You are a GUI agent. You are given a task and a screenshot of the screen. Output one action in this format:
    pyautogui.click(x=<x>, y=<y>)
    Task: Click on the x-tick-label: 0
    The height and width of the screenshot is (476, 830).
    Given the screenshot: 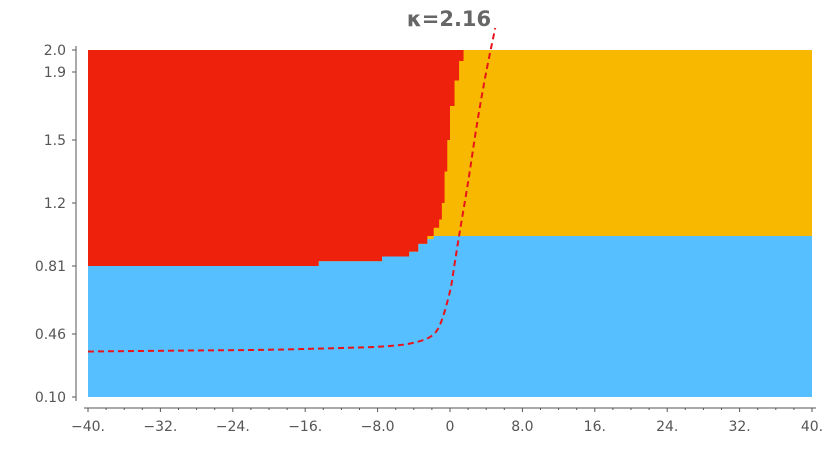 What is the action you would take?
    pyautogui.click(x=450, y=427)
    